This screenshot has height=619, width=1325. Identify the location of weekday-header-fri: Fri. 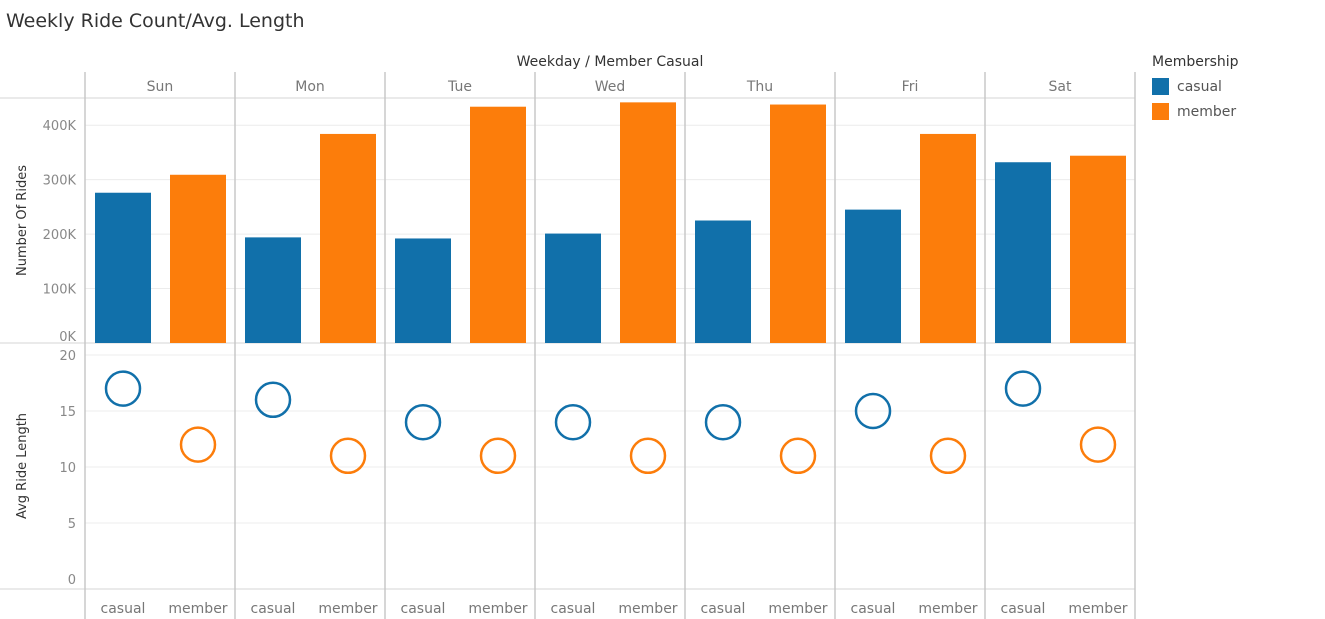
(910, 87).